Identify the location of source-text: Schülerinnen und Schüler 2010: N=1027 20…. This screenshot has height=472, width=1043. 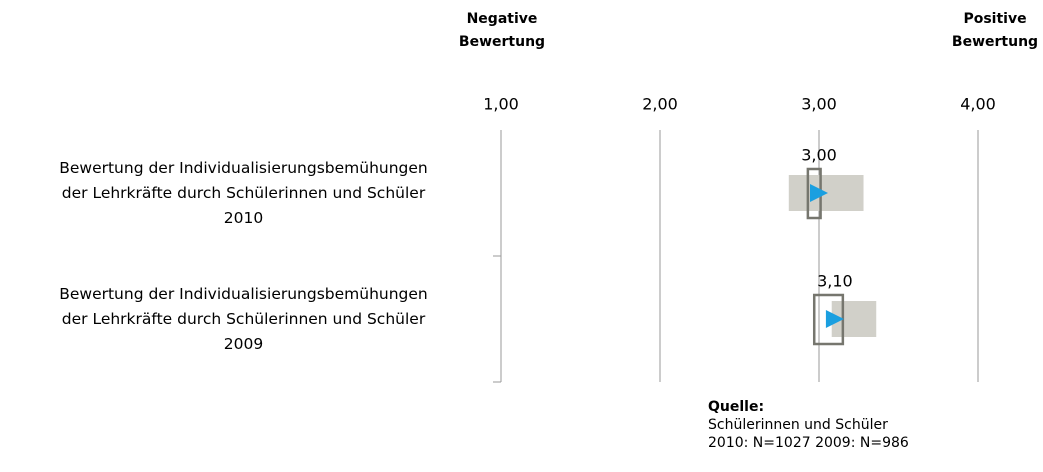
(808, 434).